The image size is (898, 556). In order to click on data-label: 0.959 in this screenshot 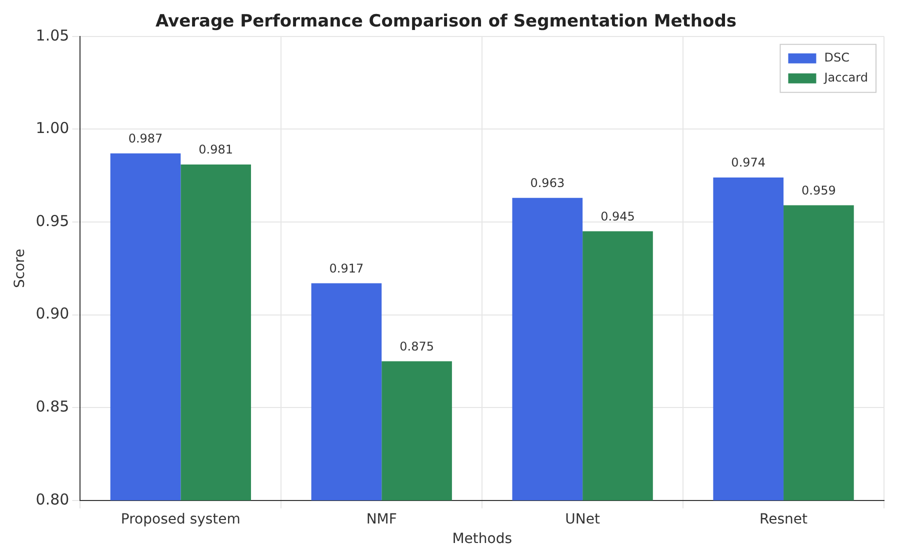, I will do `click(819, 190)`.